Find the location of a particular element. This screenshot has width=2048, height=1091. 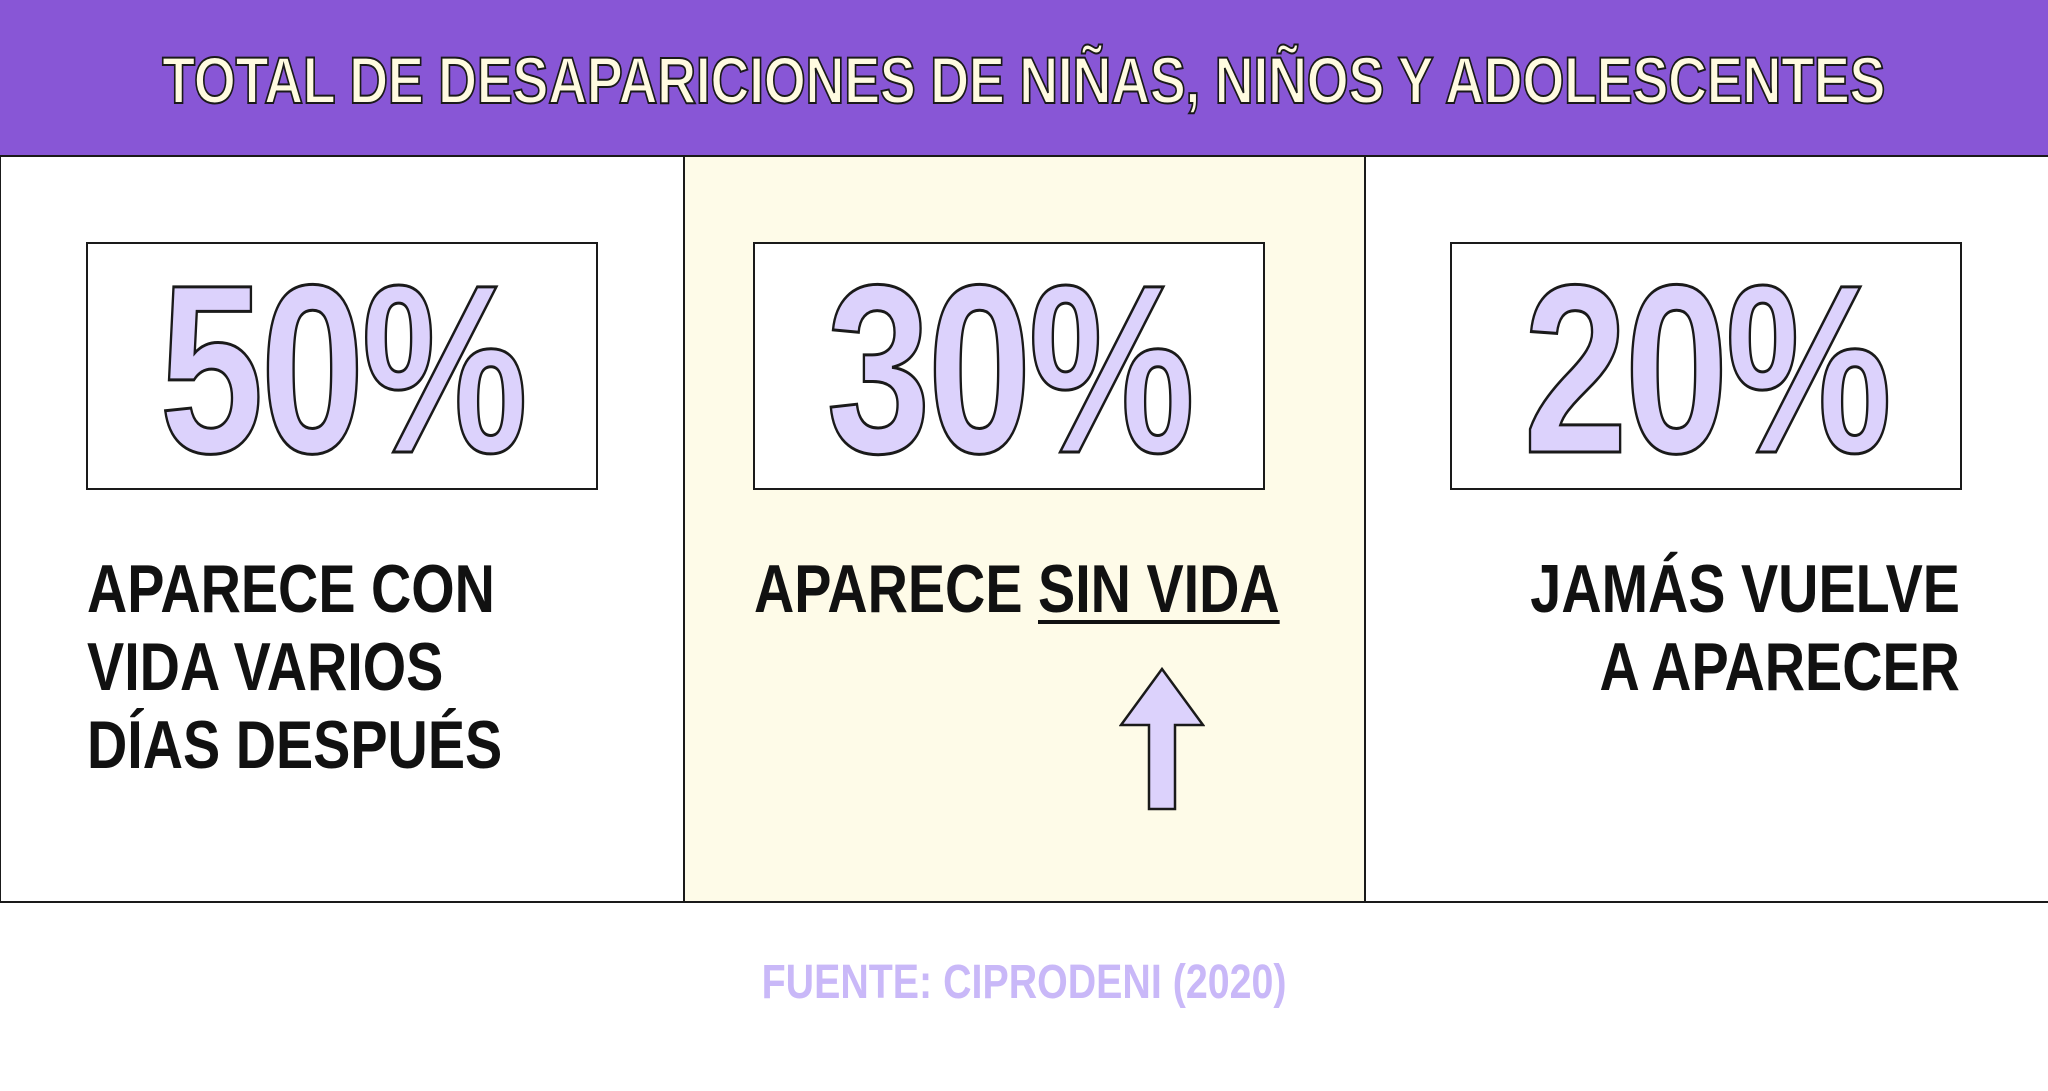

percent-box: 30% is located at coordinates (1009, 366).